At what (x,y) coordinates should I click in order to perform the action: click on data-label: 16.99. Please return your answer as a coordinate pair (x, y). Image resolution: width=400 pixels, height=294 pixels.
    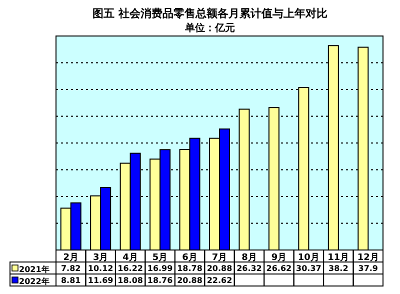
    Looking at the image, I should click on (160, 268).